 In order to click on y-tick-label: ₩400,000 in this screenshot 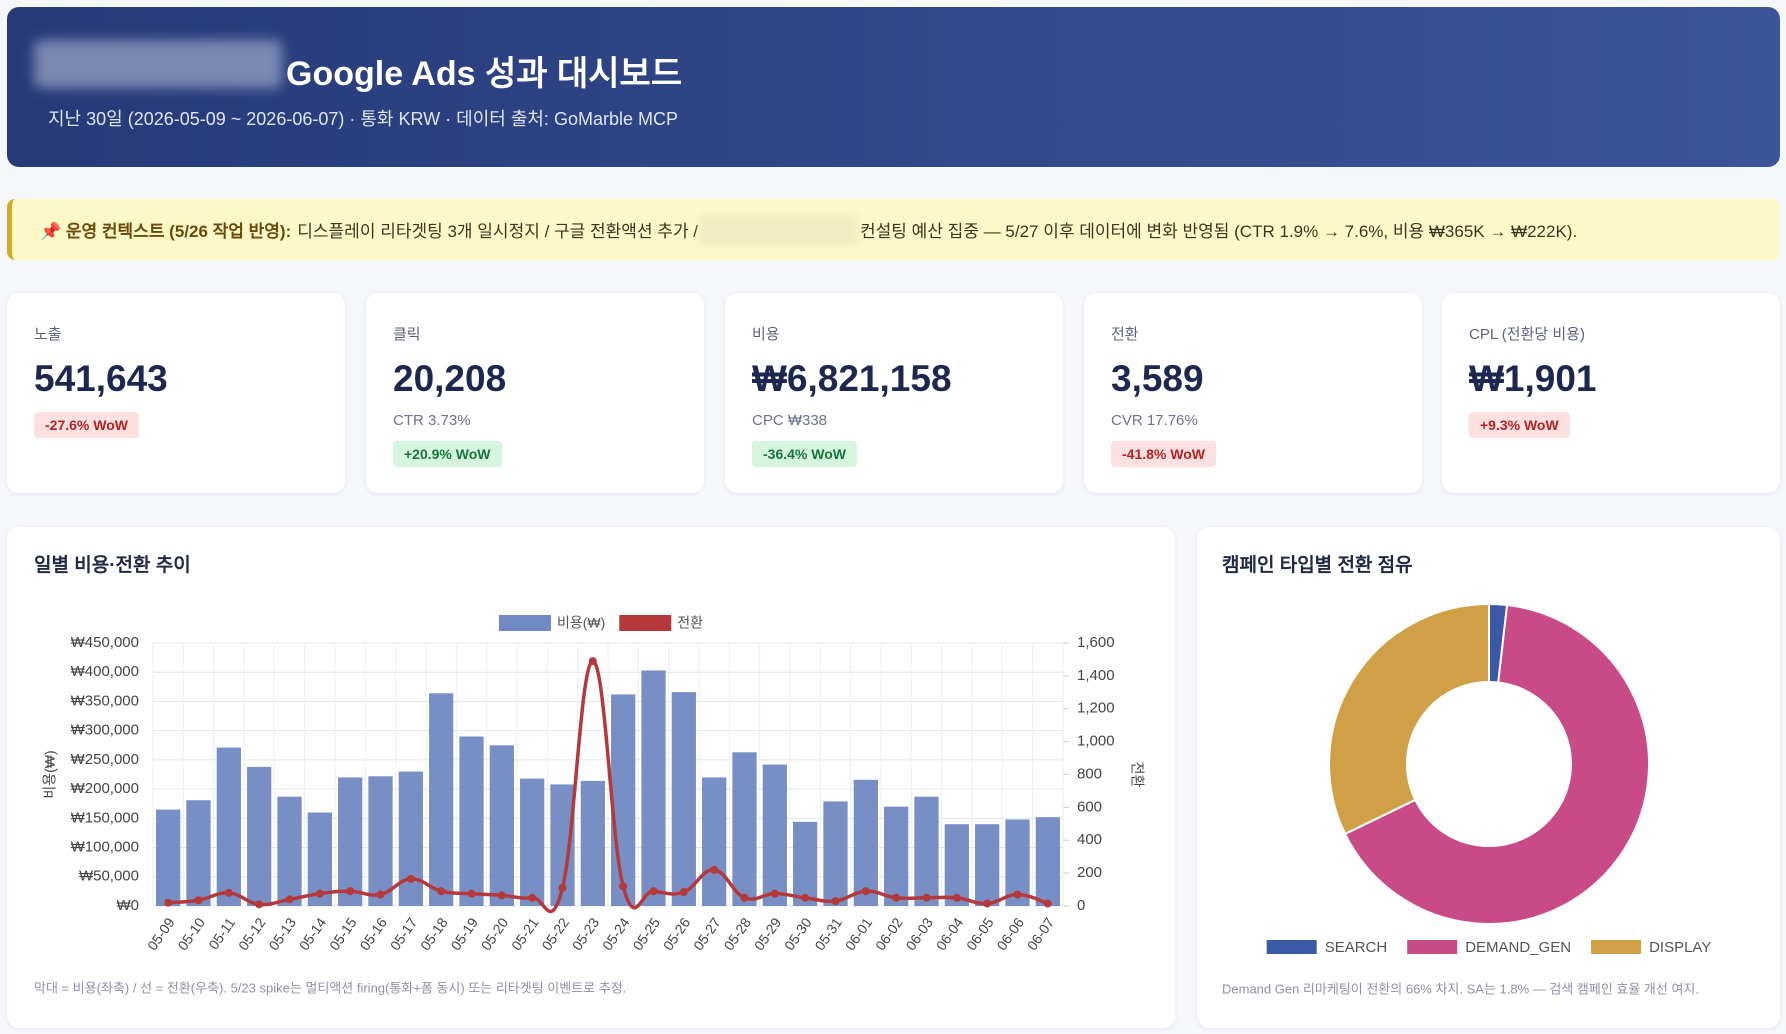, I will do `click(105, 671)`.